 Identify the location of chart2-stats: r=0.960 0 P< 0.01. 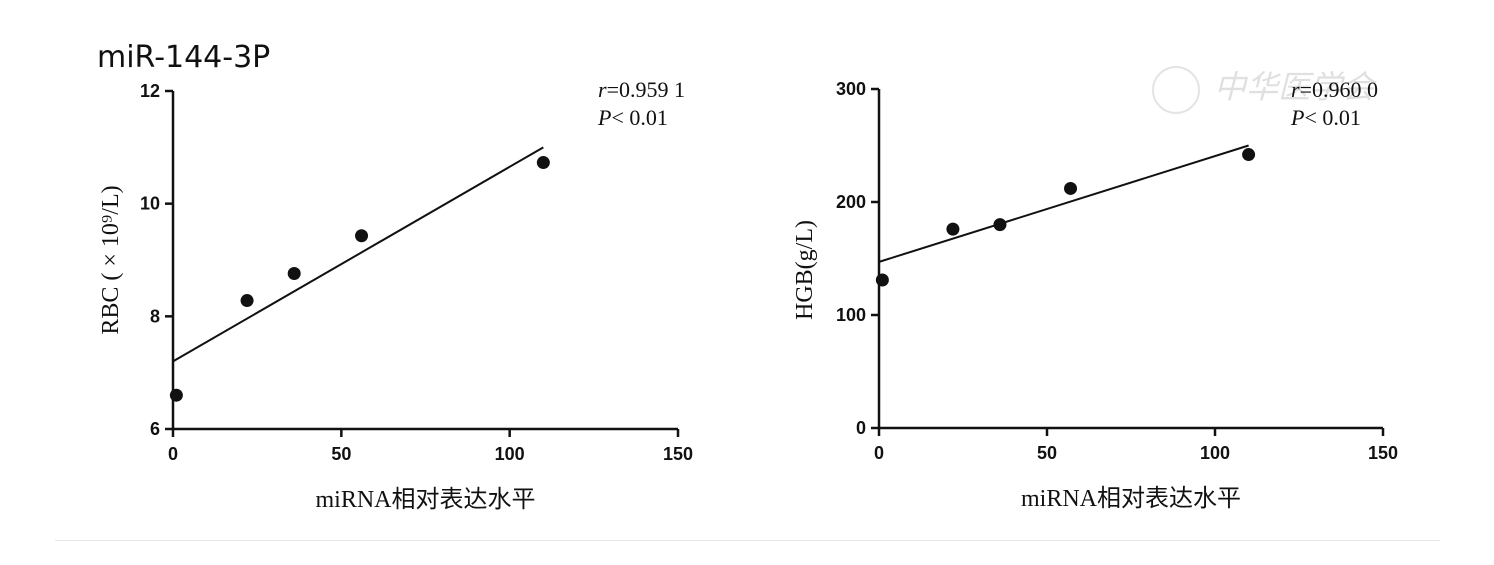
(1334, 104).